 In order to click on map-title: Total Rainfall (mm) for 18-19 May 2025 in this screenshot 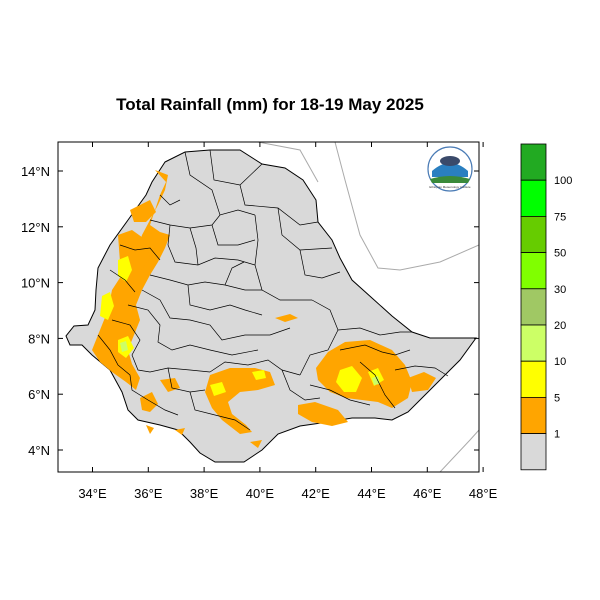, I will do `click(270, 104)`.